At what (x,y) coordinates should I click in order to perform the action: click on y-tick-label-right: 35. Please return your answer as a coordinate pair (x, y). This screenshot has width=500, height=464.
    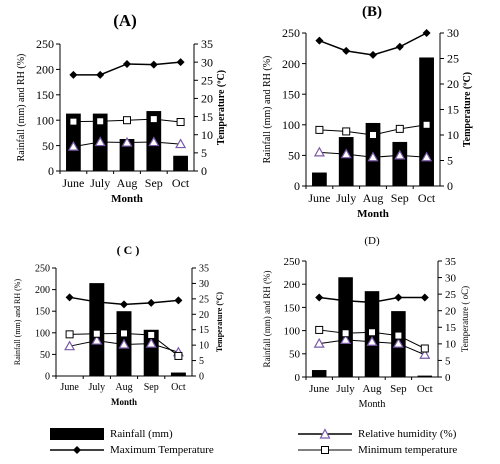
    Looking at the image, I should click on (204, 269).